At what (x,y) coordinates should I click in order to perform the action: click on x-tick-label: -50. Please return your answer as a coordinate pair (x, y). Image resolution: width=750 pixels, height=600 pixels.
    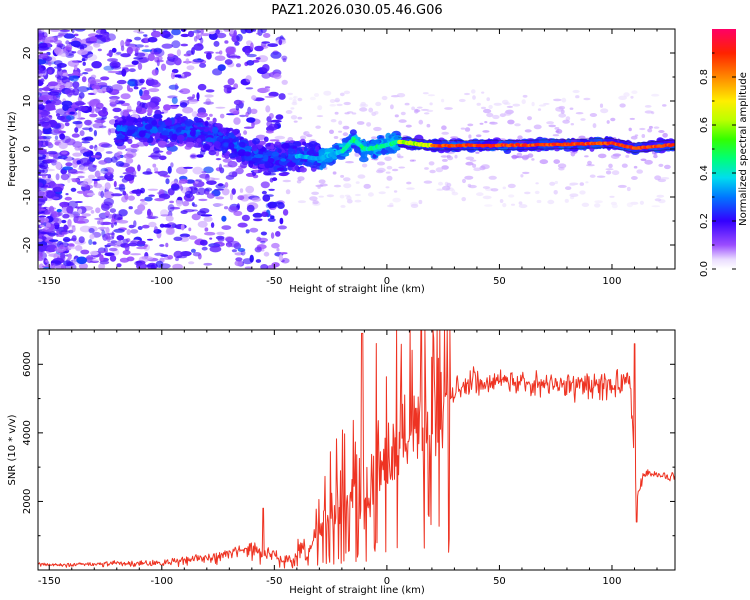
    Looking at the image, I should click on (274, 581).